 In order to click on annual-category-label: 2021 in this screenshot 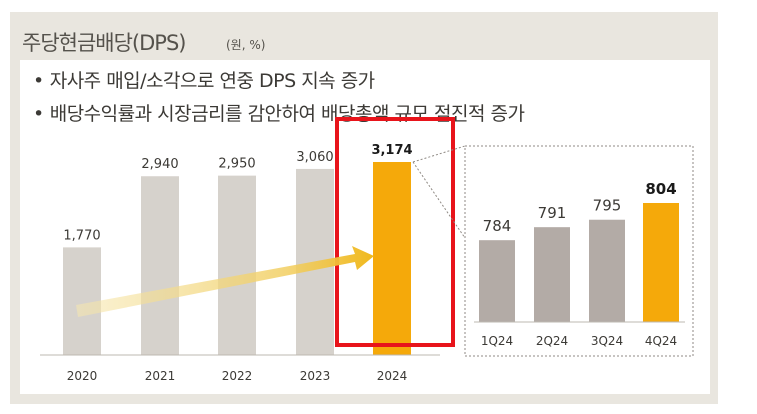, I will do `click(160, 376)`.